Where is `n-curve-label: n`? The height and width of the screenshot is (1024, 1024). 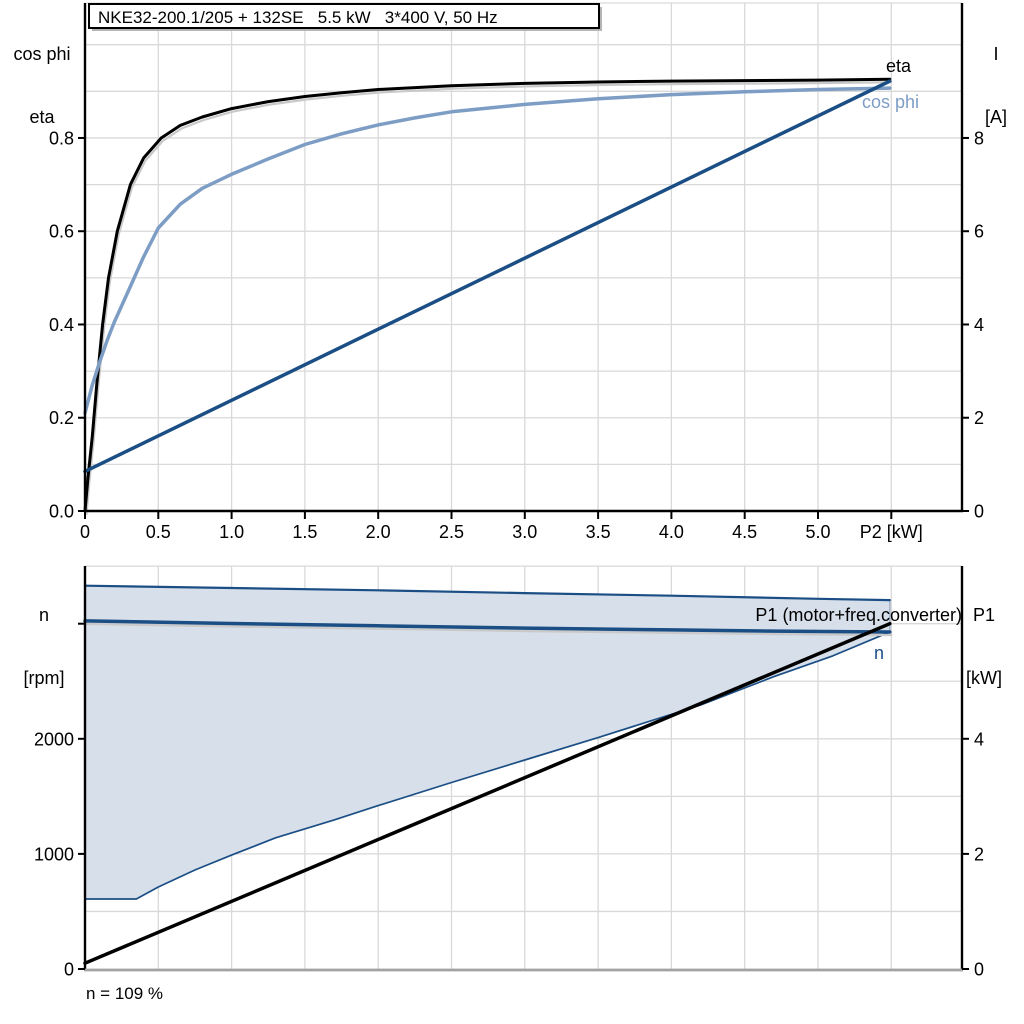 n-curve-label: n is located at coordinates (879, 653).